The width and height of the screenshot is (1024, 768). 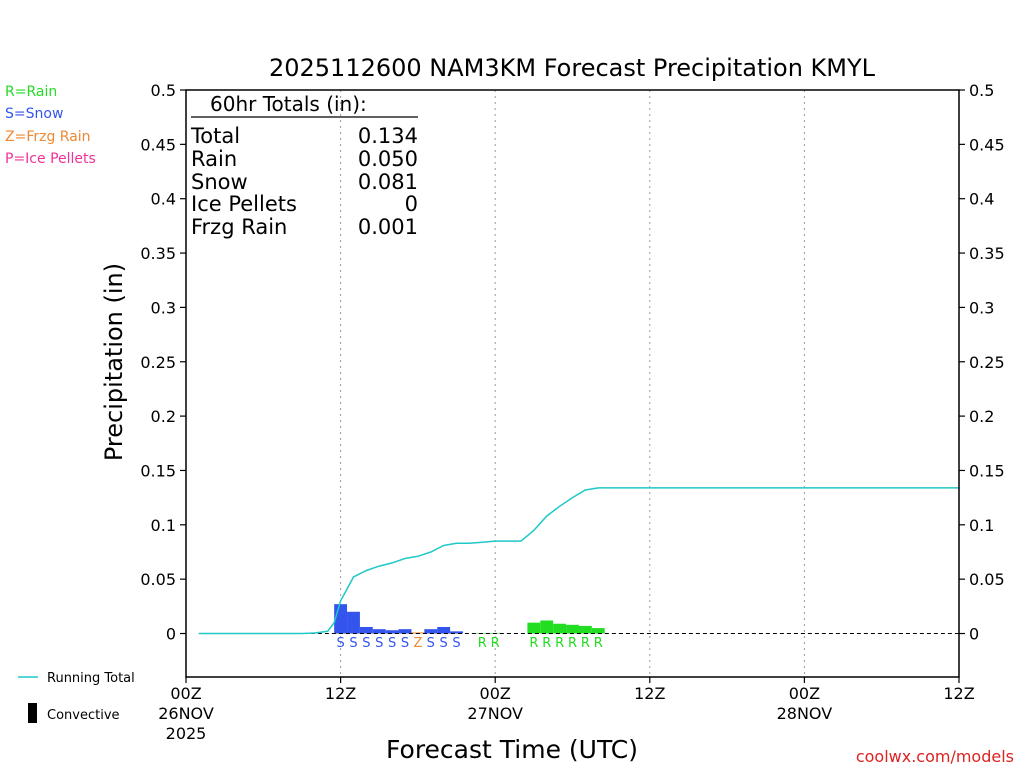 What do you see at coordinates (244, 204) in the screenshot?
I see `totals-label-ice-pellets: Ice Pellets` at bounding box center [244, 204].